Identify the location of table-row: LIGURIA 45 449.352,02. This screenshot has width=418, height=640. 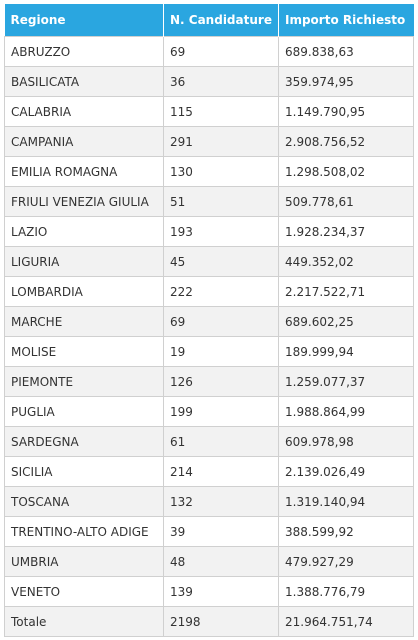
(209, 261).